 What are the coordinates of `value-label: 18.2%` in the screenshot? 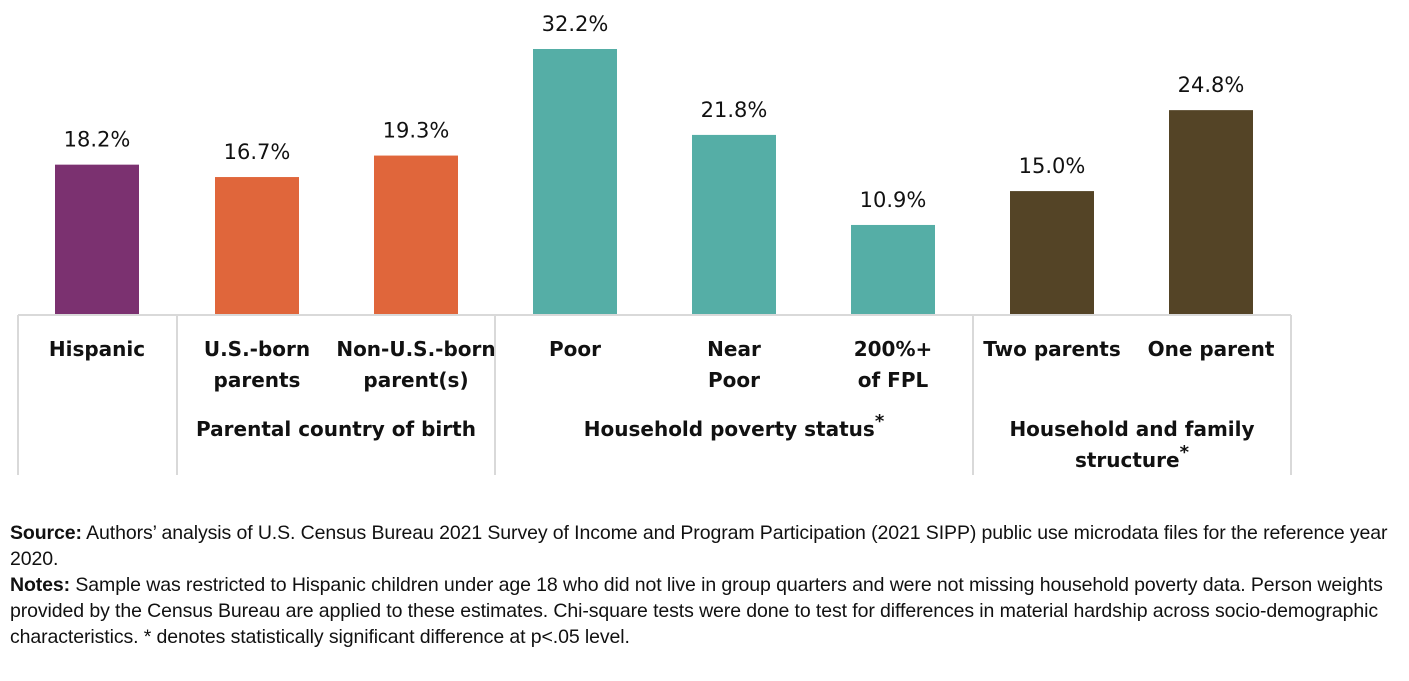 It's located at (97, 140).